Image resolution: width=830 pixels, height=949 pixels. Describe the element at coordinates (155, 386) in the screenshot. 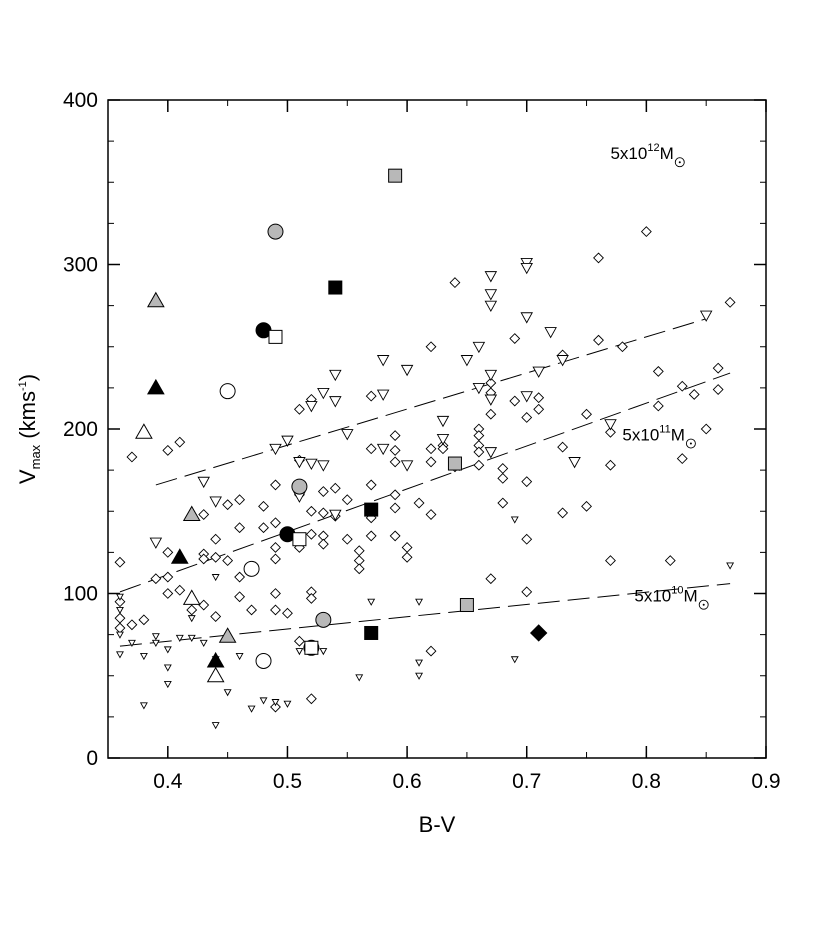

I see `data-point-triangle-up-filled` at that location.